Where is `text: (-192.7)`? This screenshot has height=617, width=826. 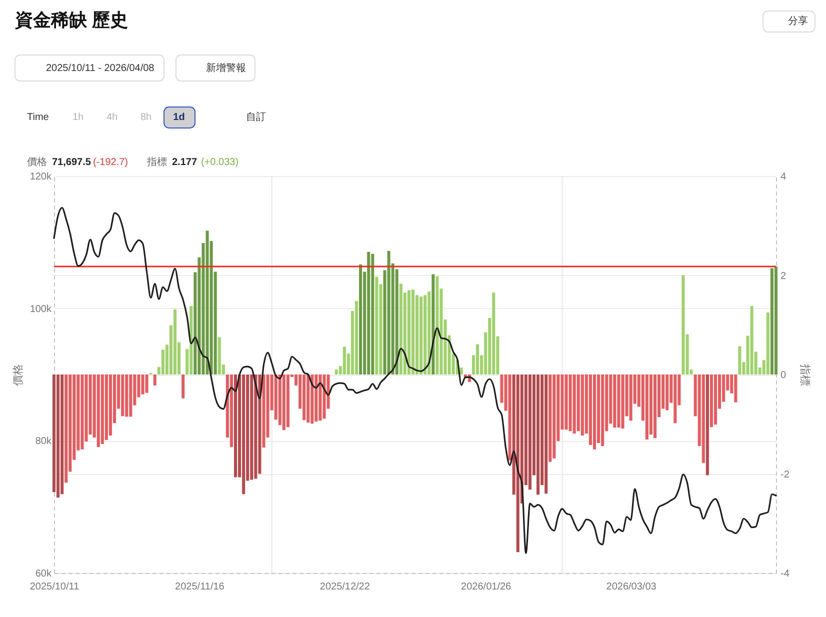
text: (-192.7) is located at coordinates (110, 162).